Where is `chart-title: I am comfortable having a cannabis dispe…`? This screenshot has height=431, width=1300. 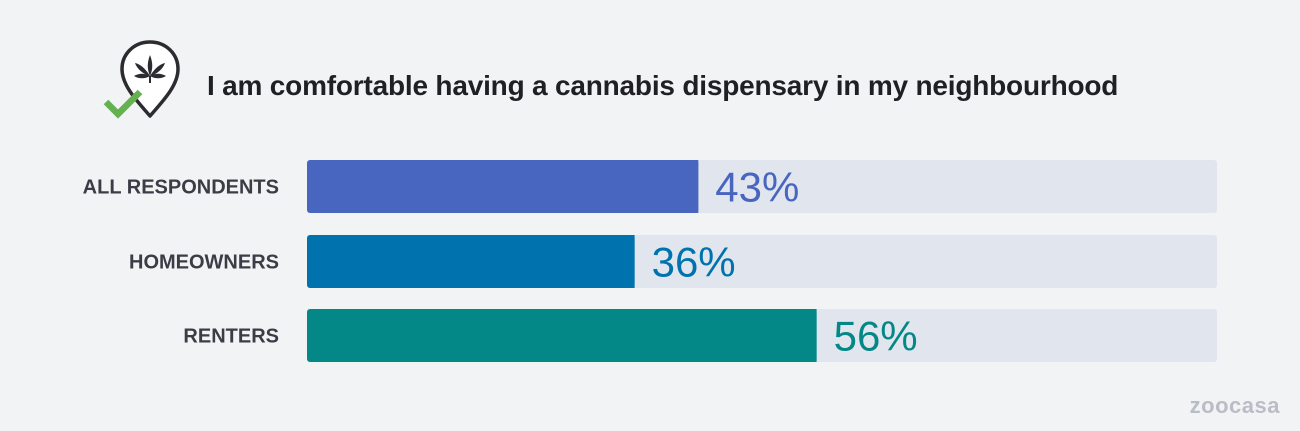
chart-title: I am comfortable having a cannabis dispe… is located at coordinates (663, 85).